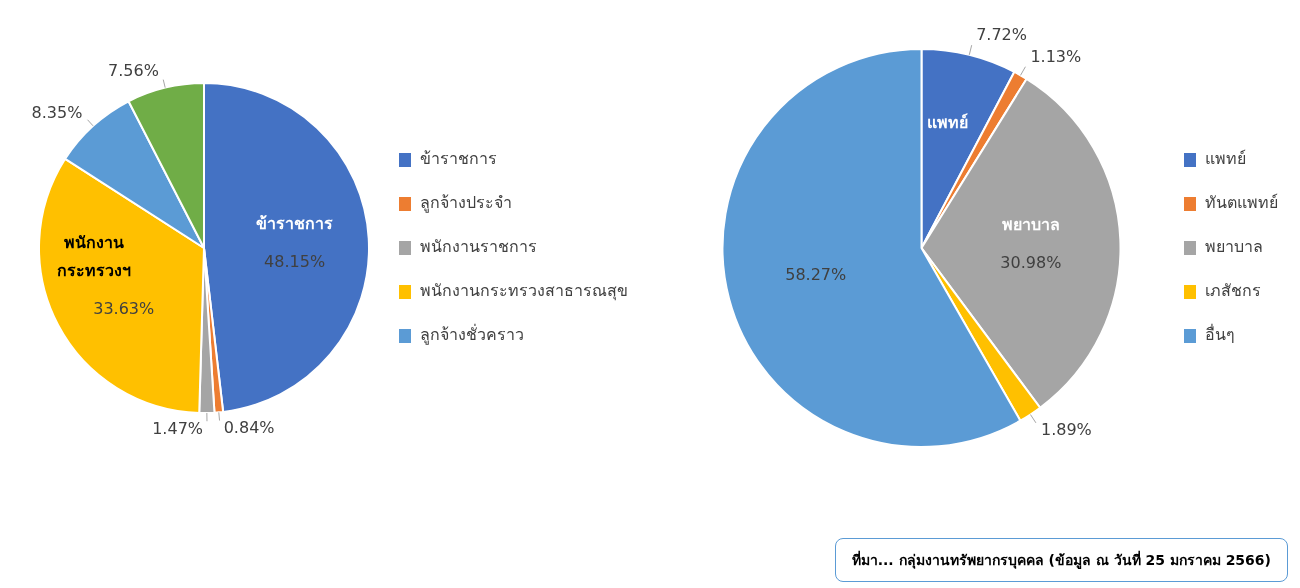 The image size is (1300, 588). Describe the element at coordinates (295, 261) in the screenshot. I see `data-label: 48.15%` at that location.